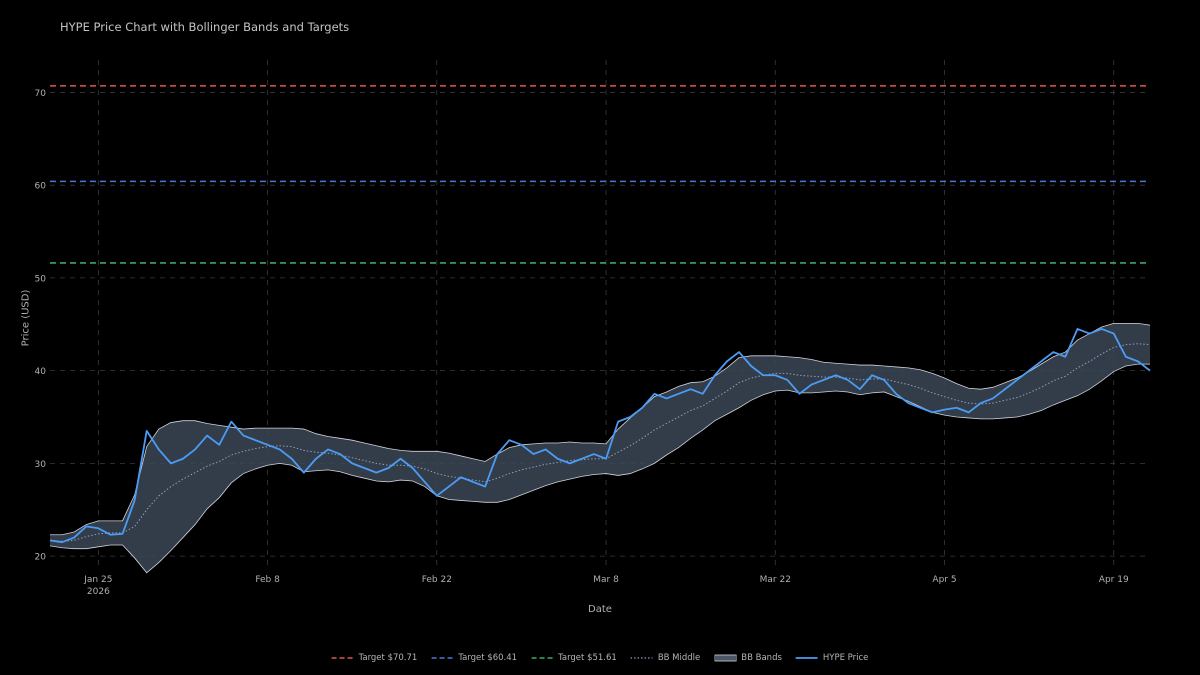  What do you see at coordinates (388, 658) in the screenshot?
I see `legend-label-target-1: Target $70.71` at bounding box center [388, 658].